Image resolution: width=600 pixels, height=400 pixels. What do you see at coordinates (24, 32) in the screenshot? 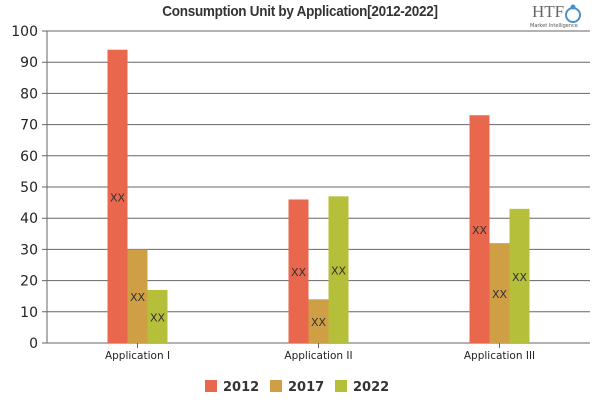
I see `y-tick-label: 100` at bounding box center [24, 32].